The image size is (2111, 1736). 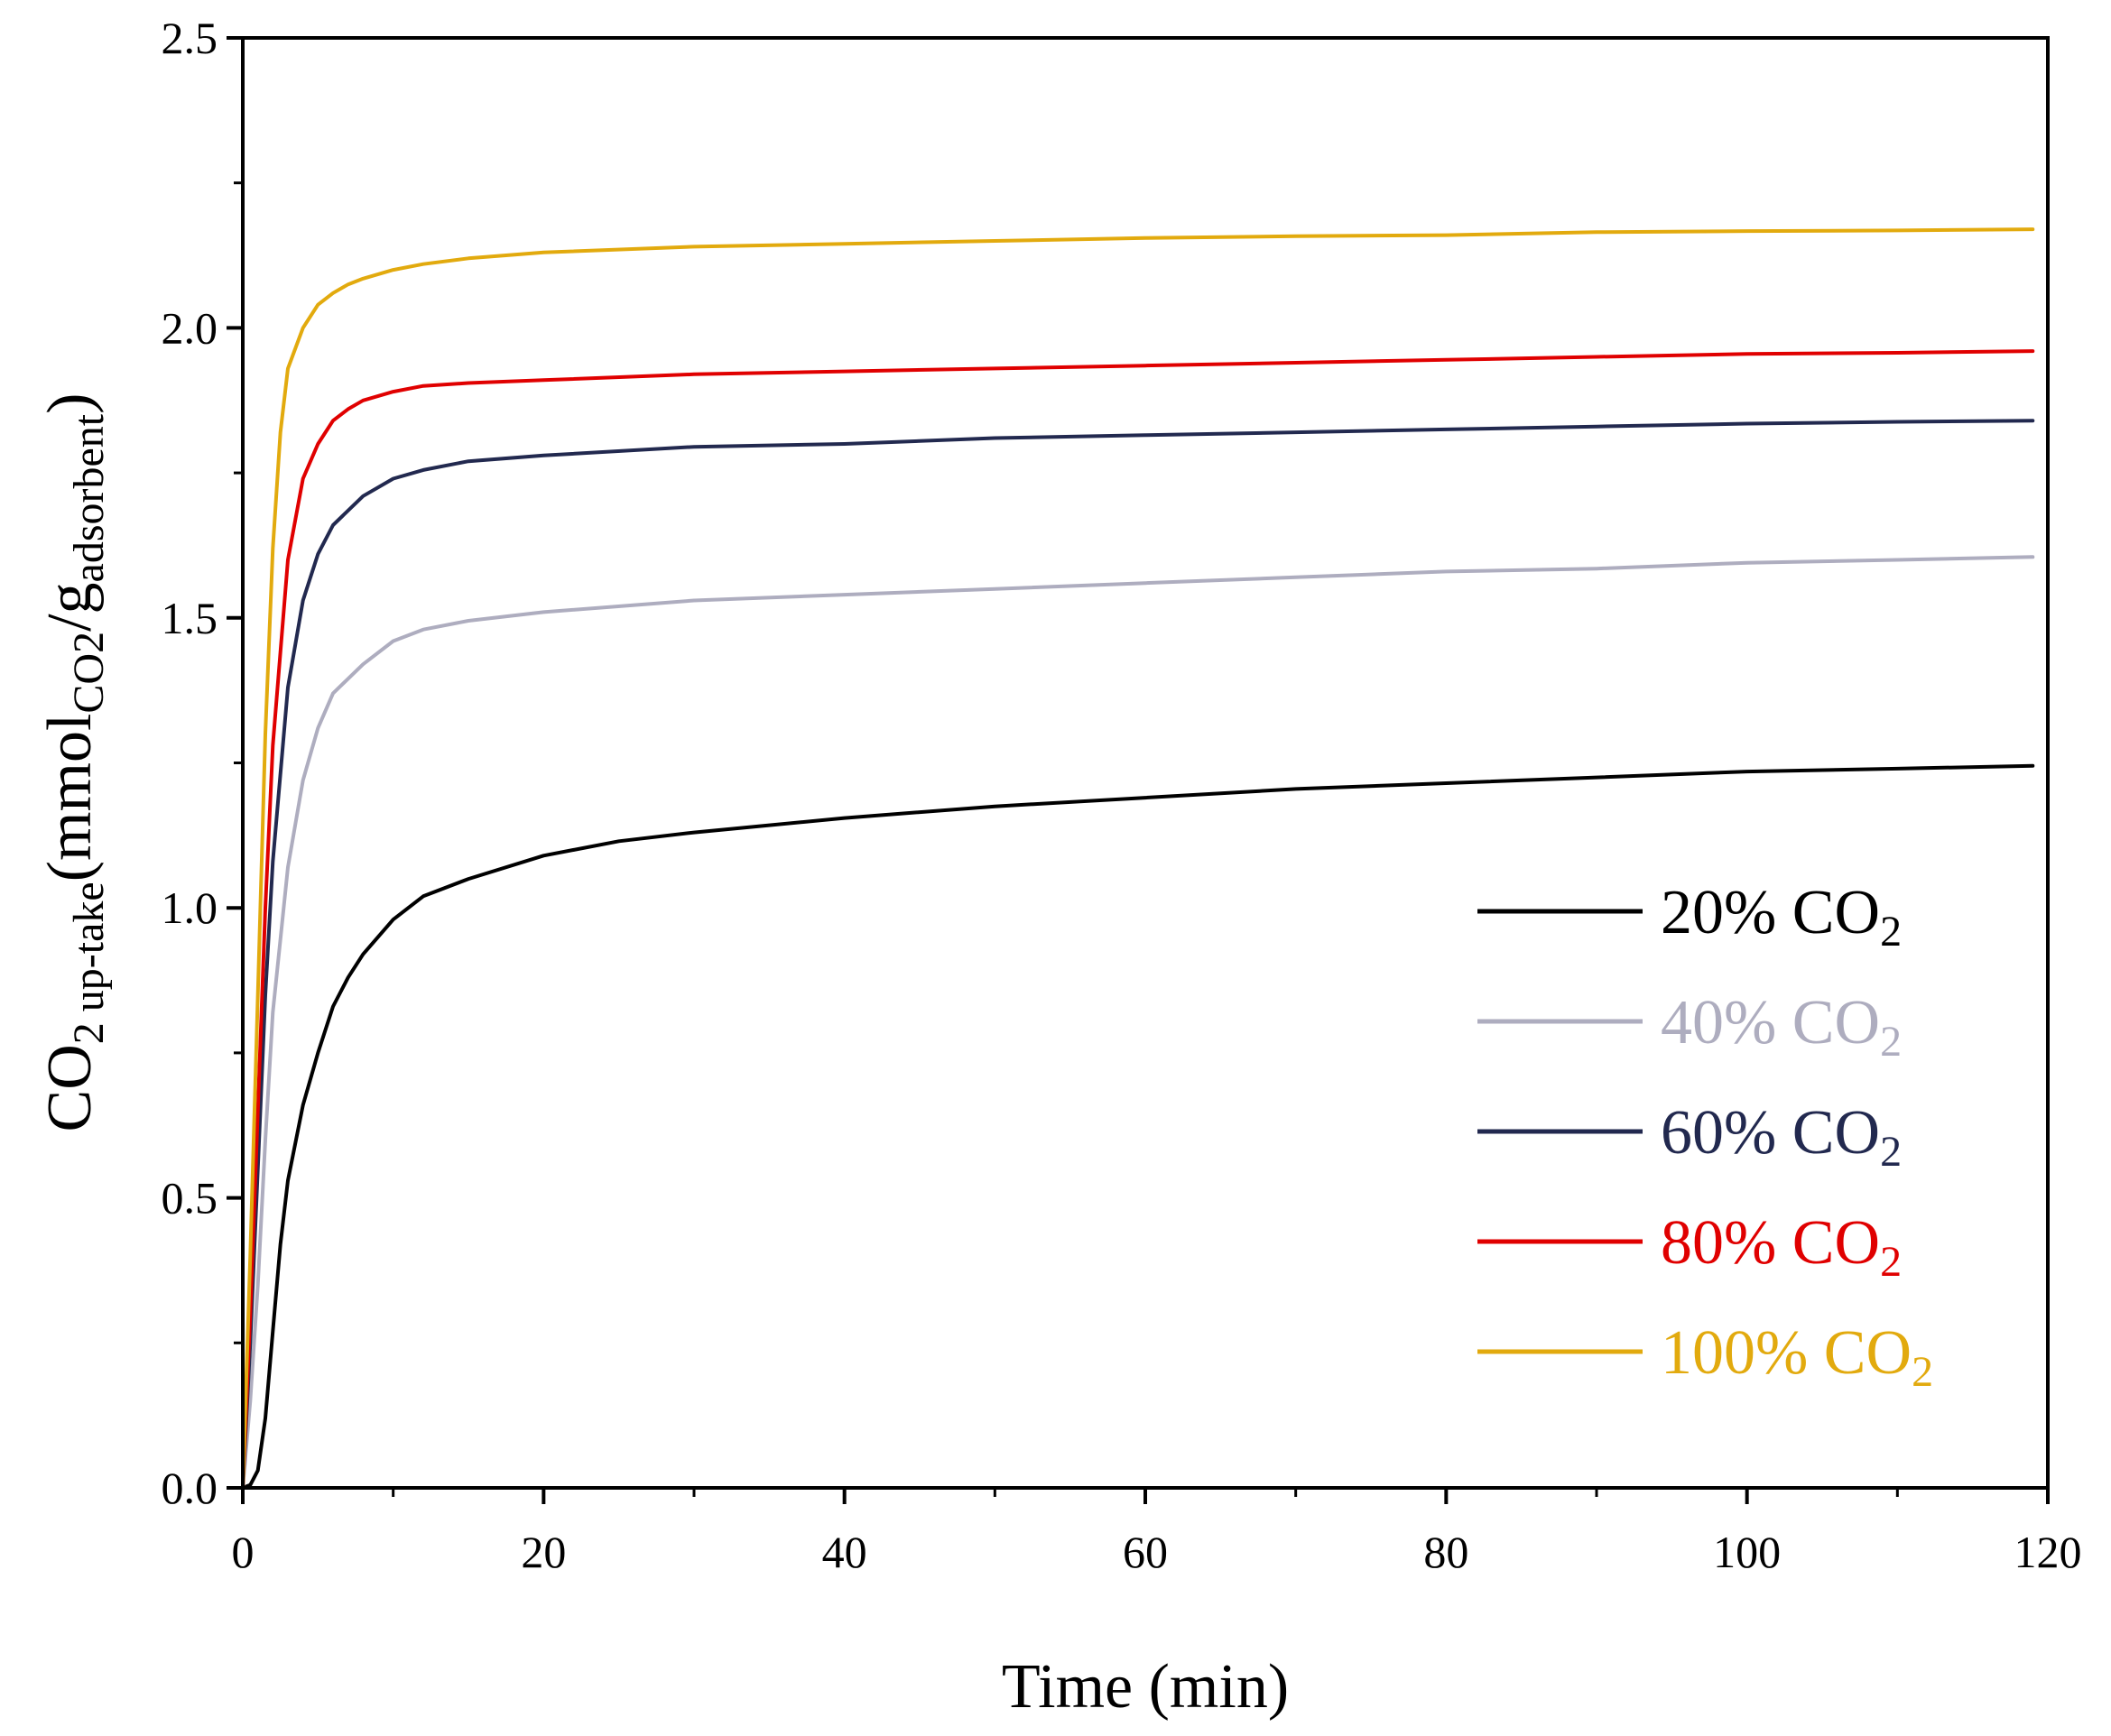 I want to click on x-tick-label: 20, so click(x=543, y=1552).